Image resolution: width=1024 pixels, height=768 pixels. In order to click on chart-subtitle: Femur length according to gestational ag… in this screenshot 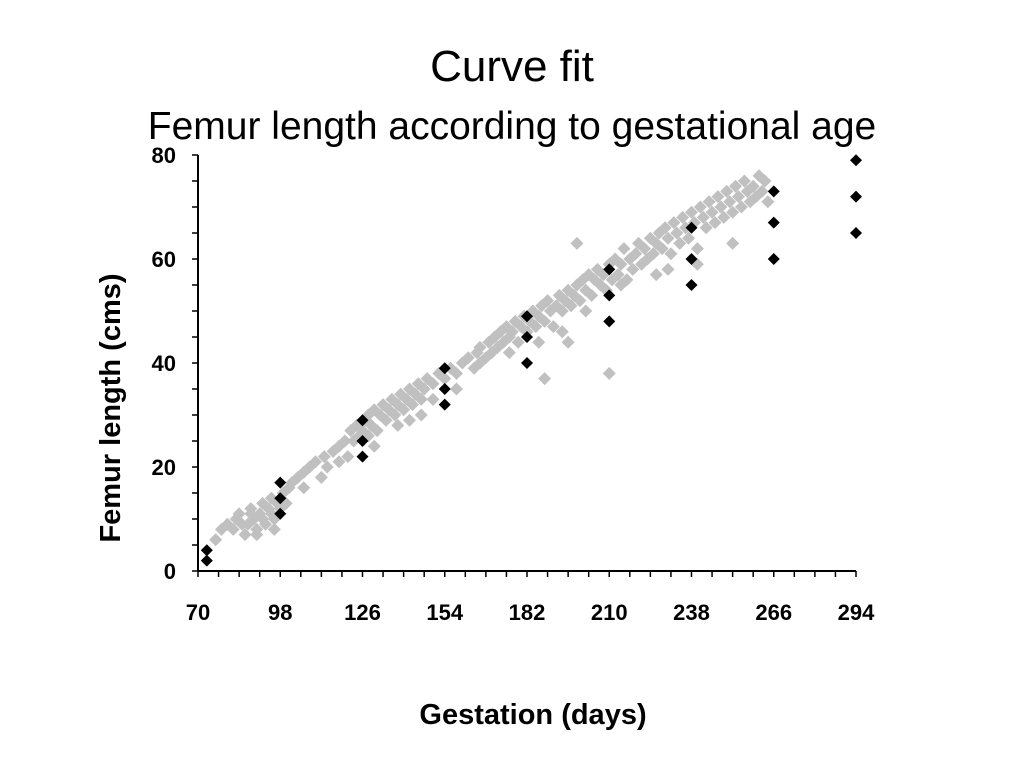, I will do `click(512, 126)`.